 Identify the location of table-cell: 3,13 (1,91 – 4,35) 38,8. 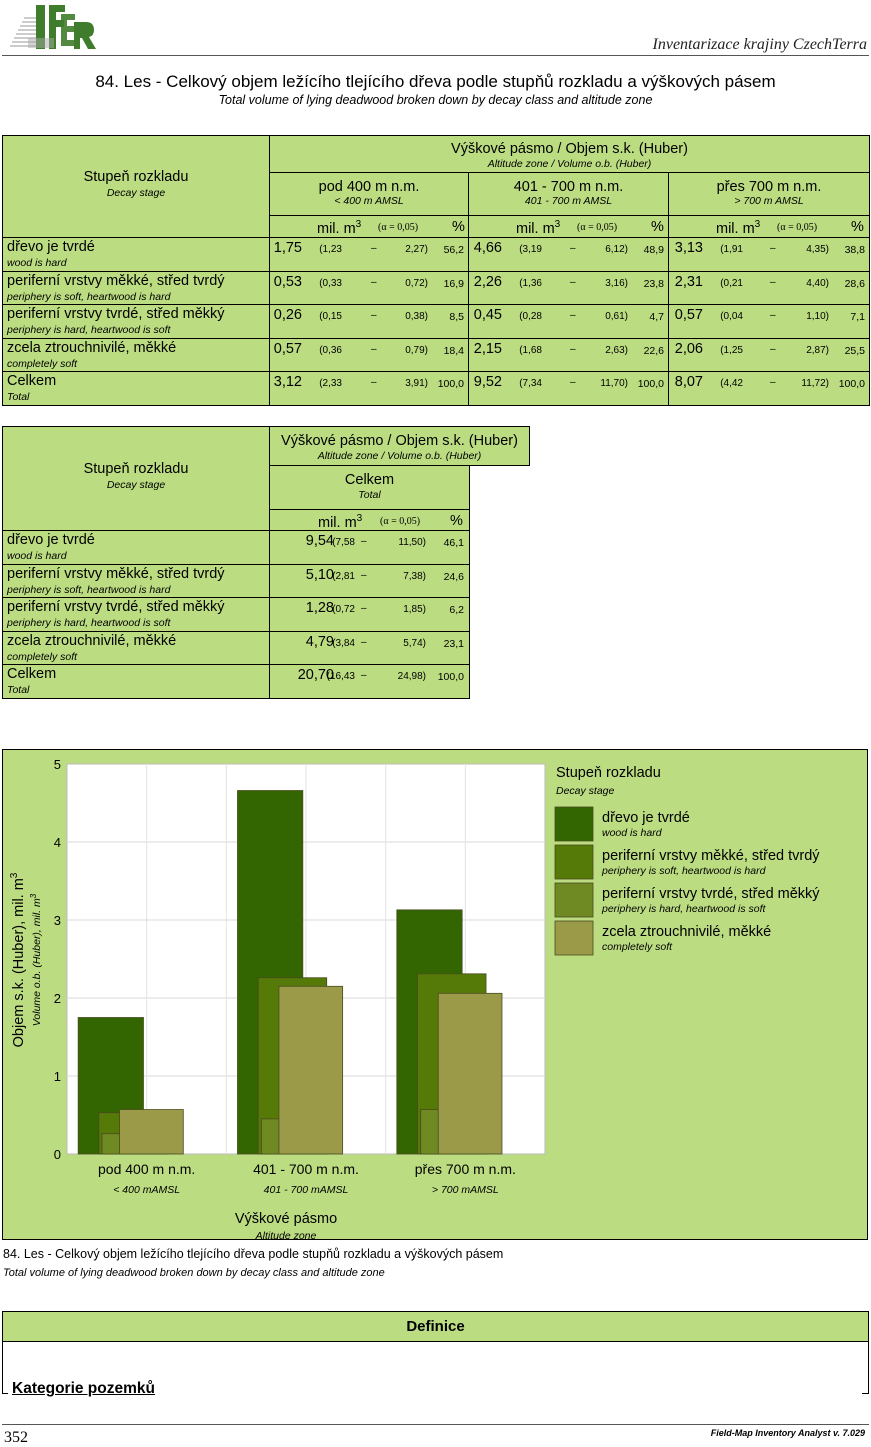
(769, 254).